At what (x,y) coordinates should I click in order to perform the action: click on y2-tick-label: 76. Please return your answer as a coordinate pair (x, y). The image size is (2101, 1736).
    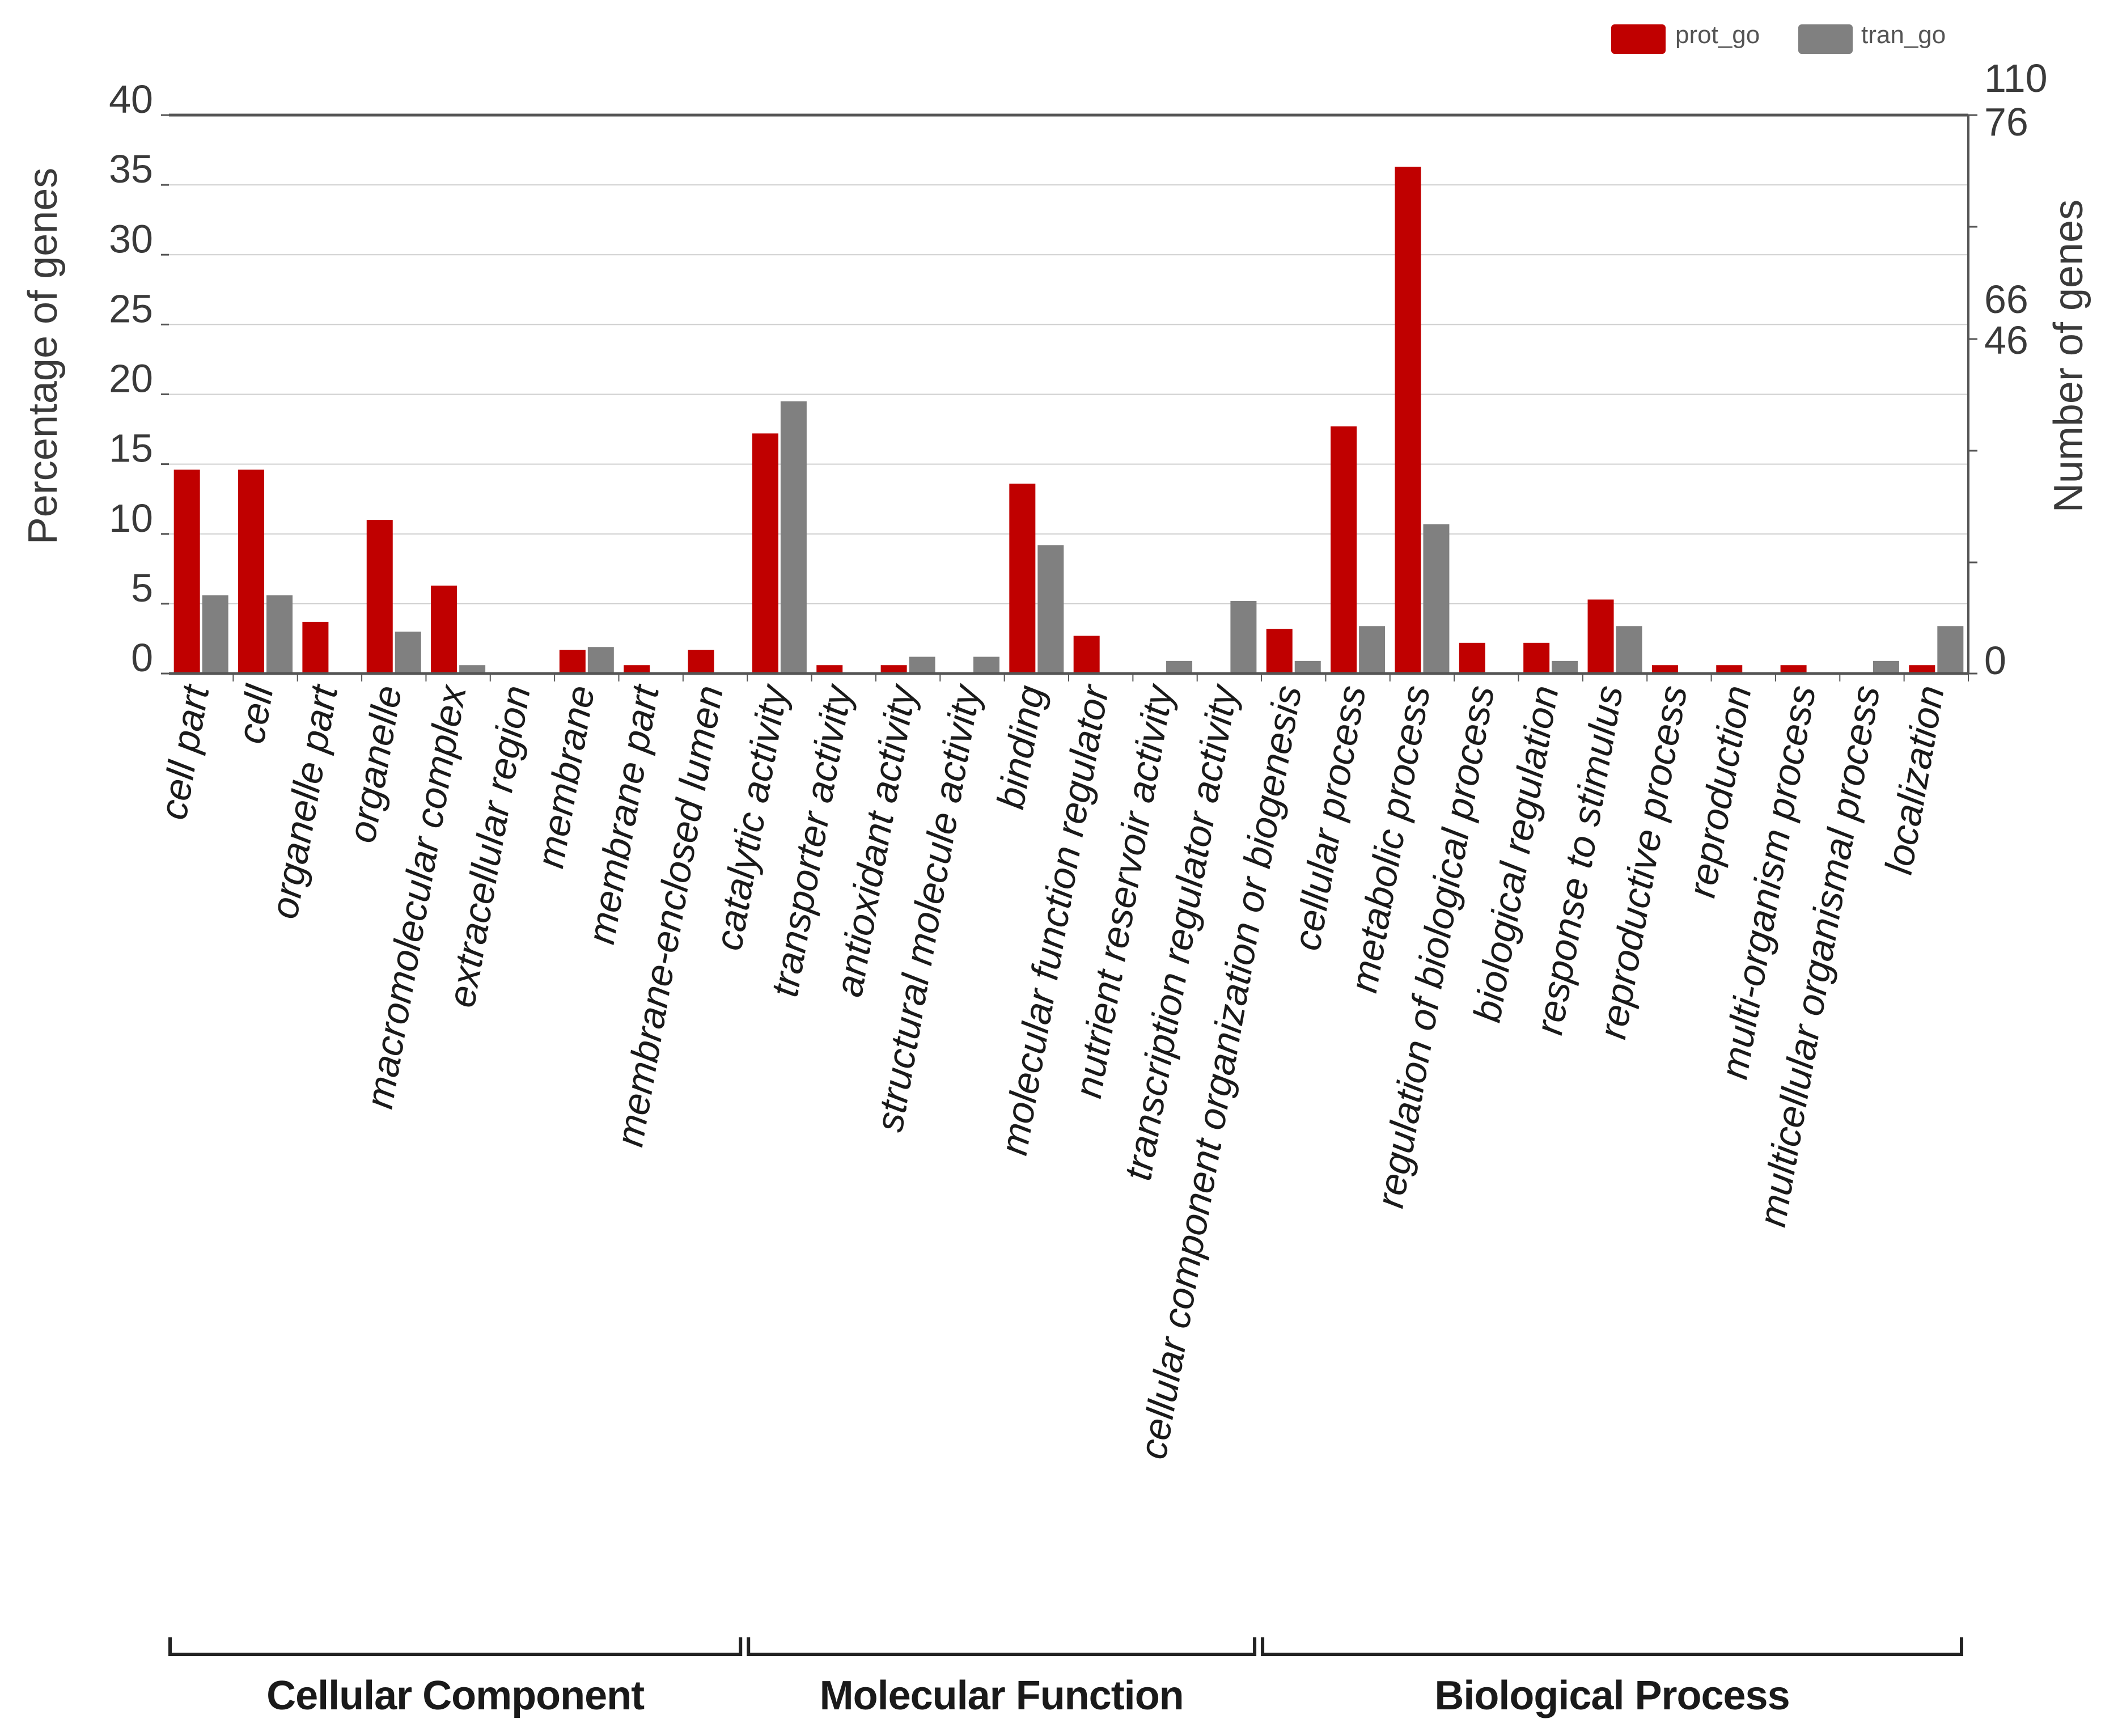
    Looking at the image, I should click on (2006, 122).